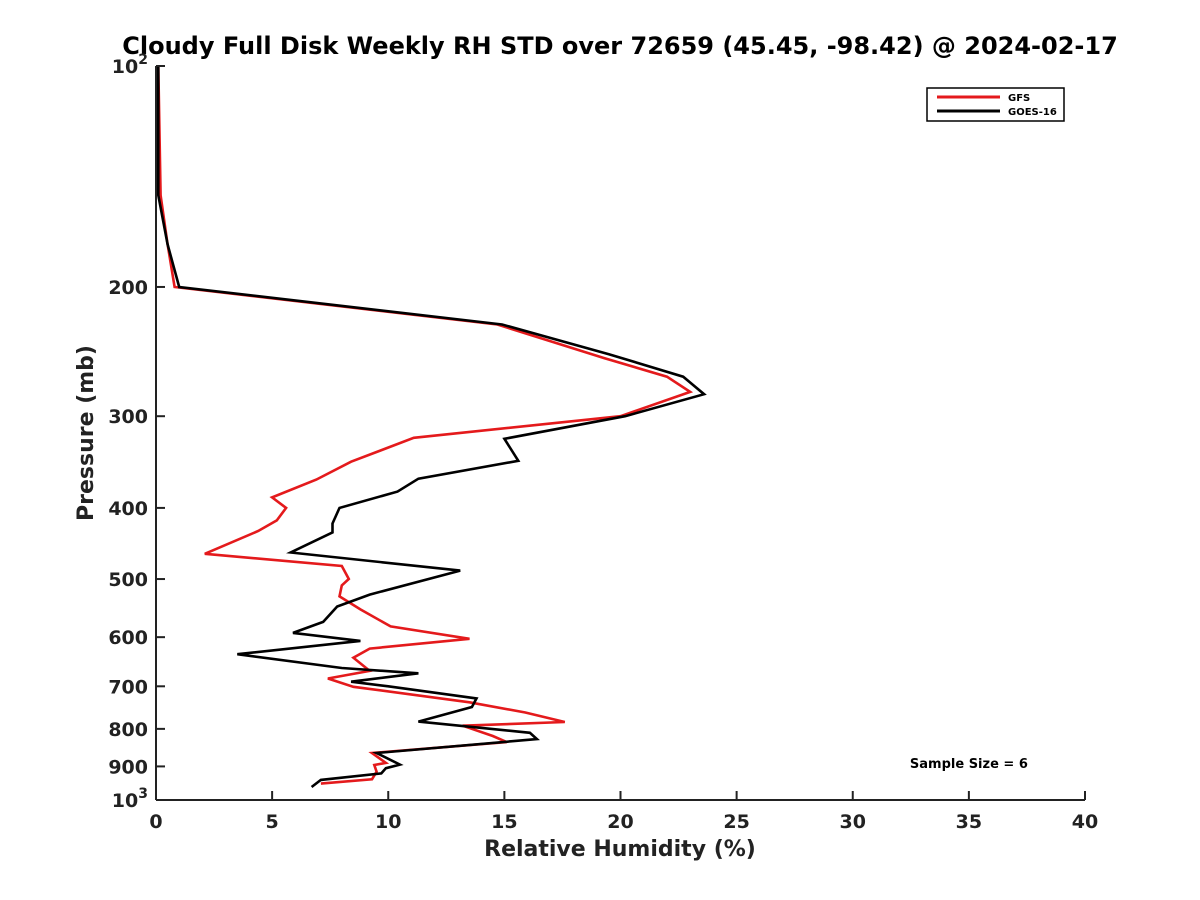  I want to click on y-tick-label: 200, so click(128, 288).